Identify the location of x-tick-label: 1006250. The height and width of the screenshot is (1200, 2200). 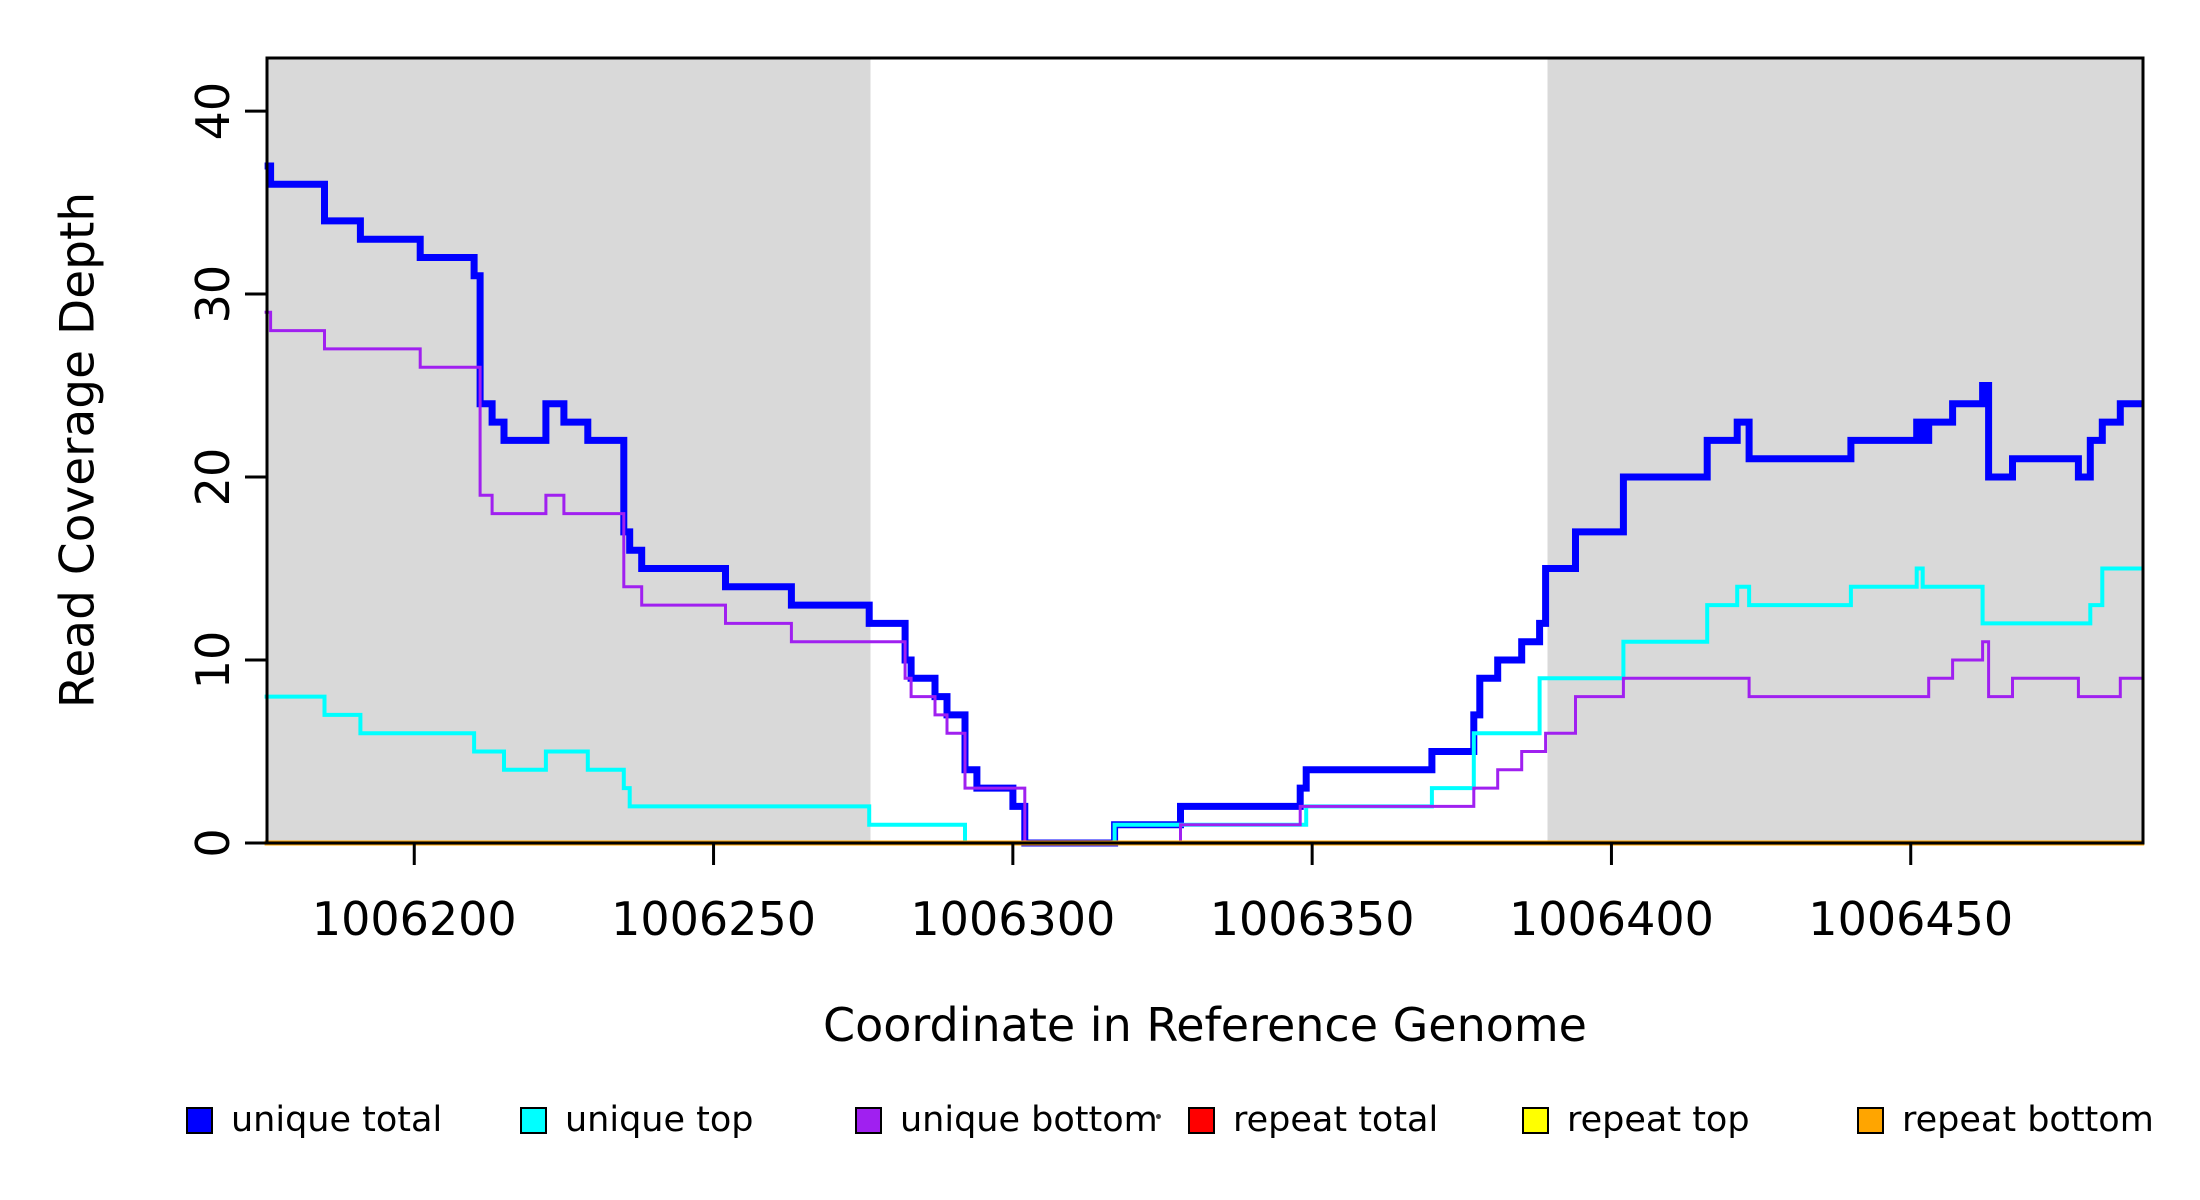
(713, 919).